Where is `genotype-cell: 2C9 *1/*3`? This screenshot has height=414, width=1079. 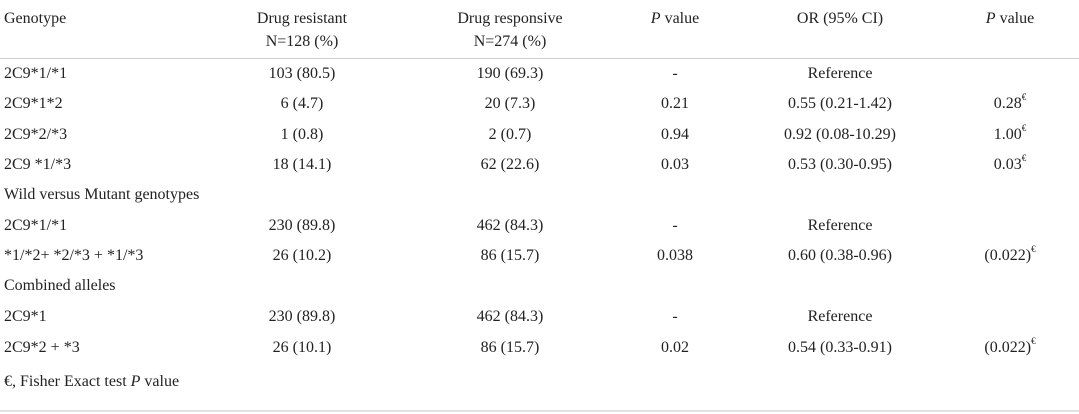 genotype-cell: 2C9 *1/*3 is located at coordinates (38, 164).